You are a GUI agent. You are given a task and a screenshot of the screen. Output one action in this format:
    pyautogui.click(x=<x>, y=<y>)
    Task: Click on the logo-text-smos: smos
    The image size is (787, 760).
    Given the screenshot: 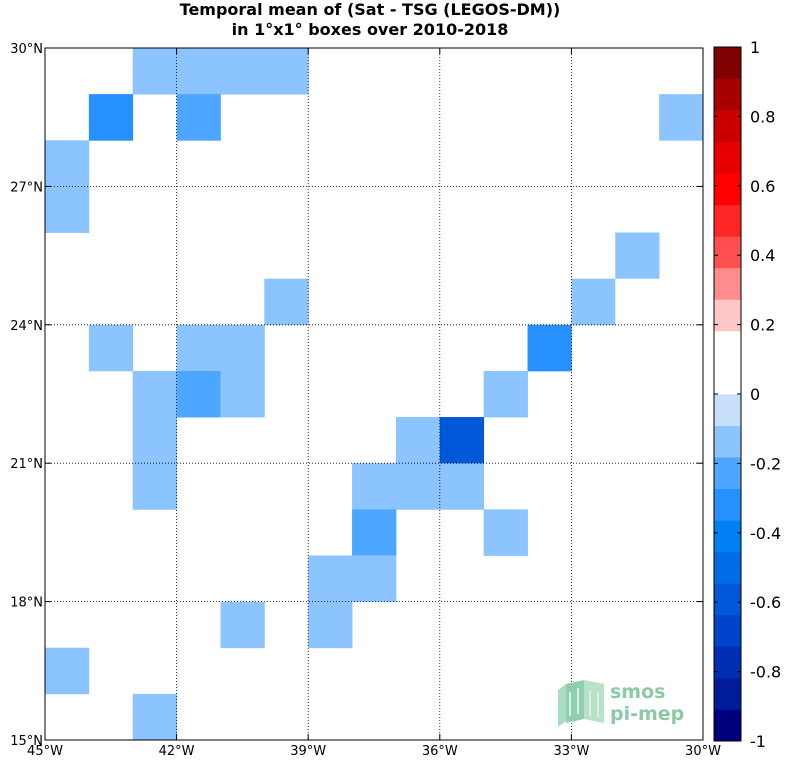 What is the action you would take?
    pyautogui.click(x=637, y=692)
    